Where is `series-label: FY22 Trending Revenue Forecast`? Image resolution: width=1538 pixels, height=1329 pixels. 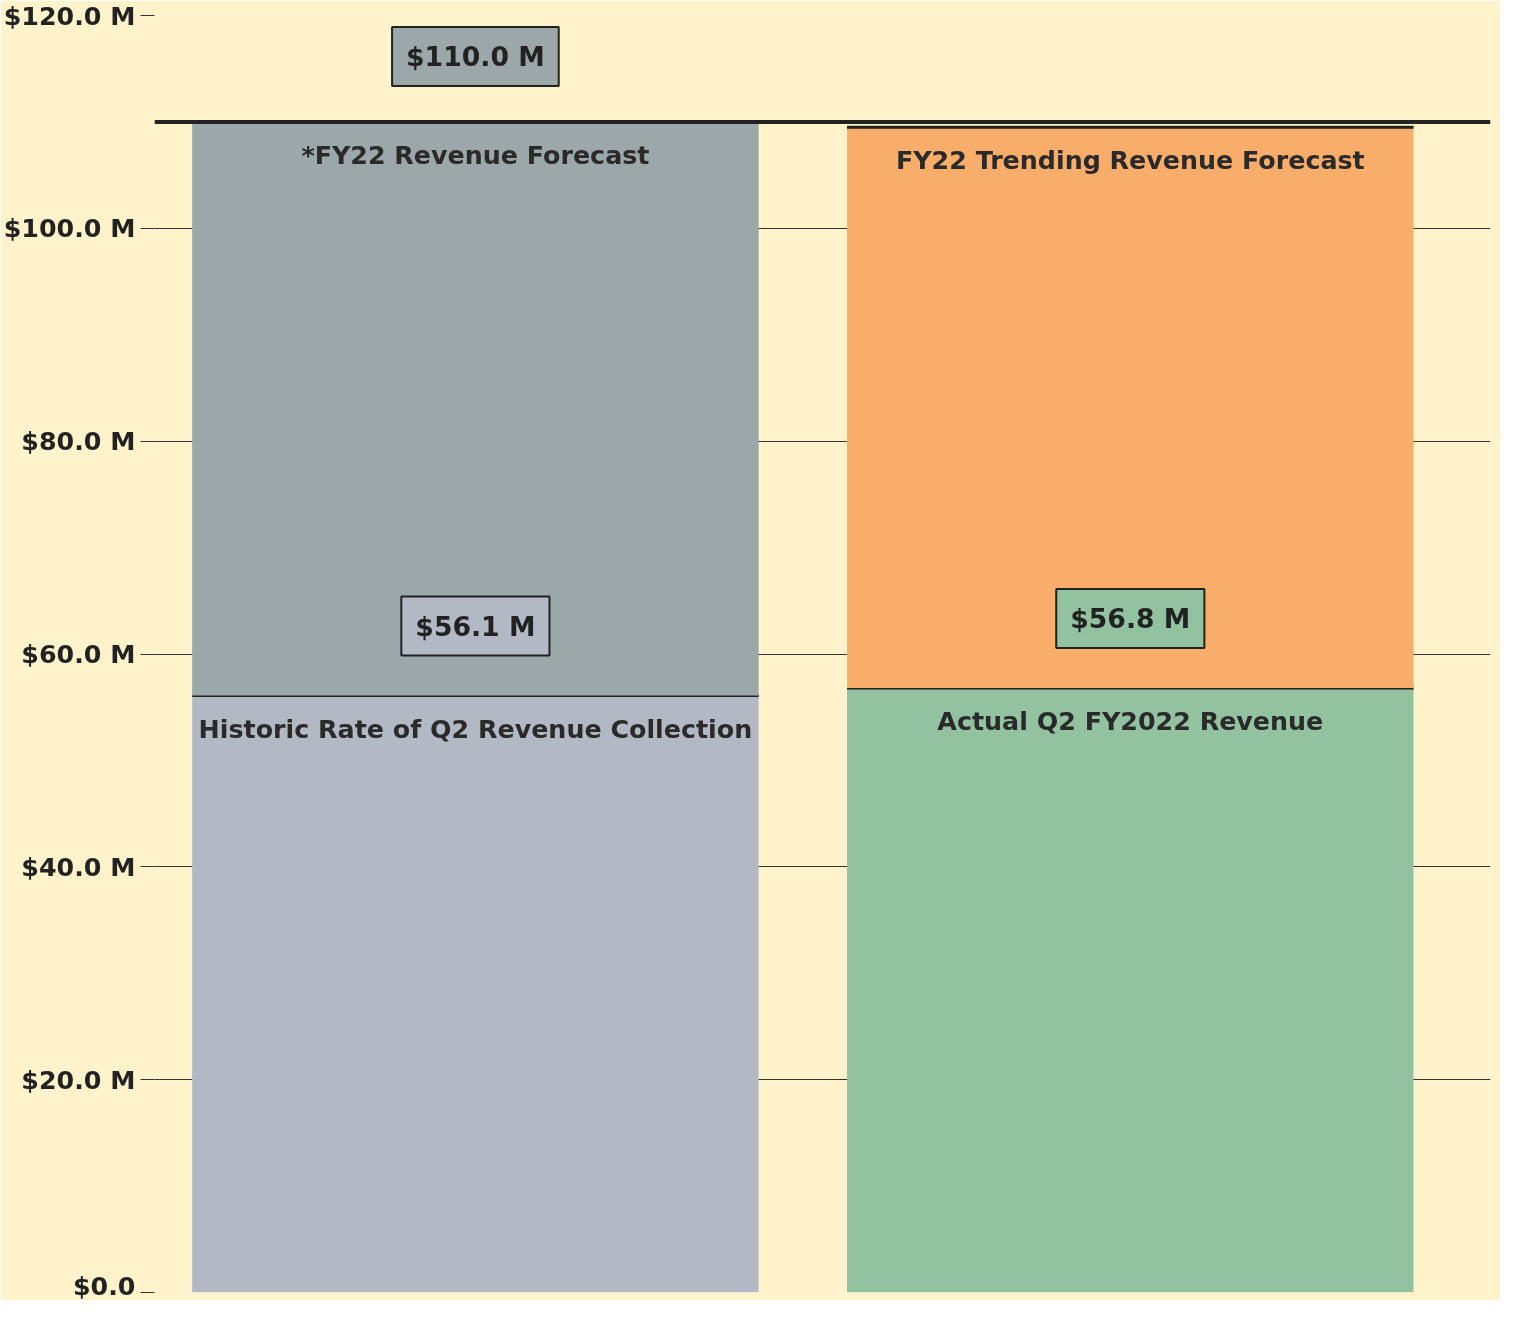
series-label: FY22 Trending Revenue Forecast is located at coordinates (1130, 160).